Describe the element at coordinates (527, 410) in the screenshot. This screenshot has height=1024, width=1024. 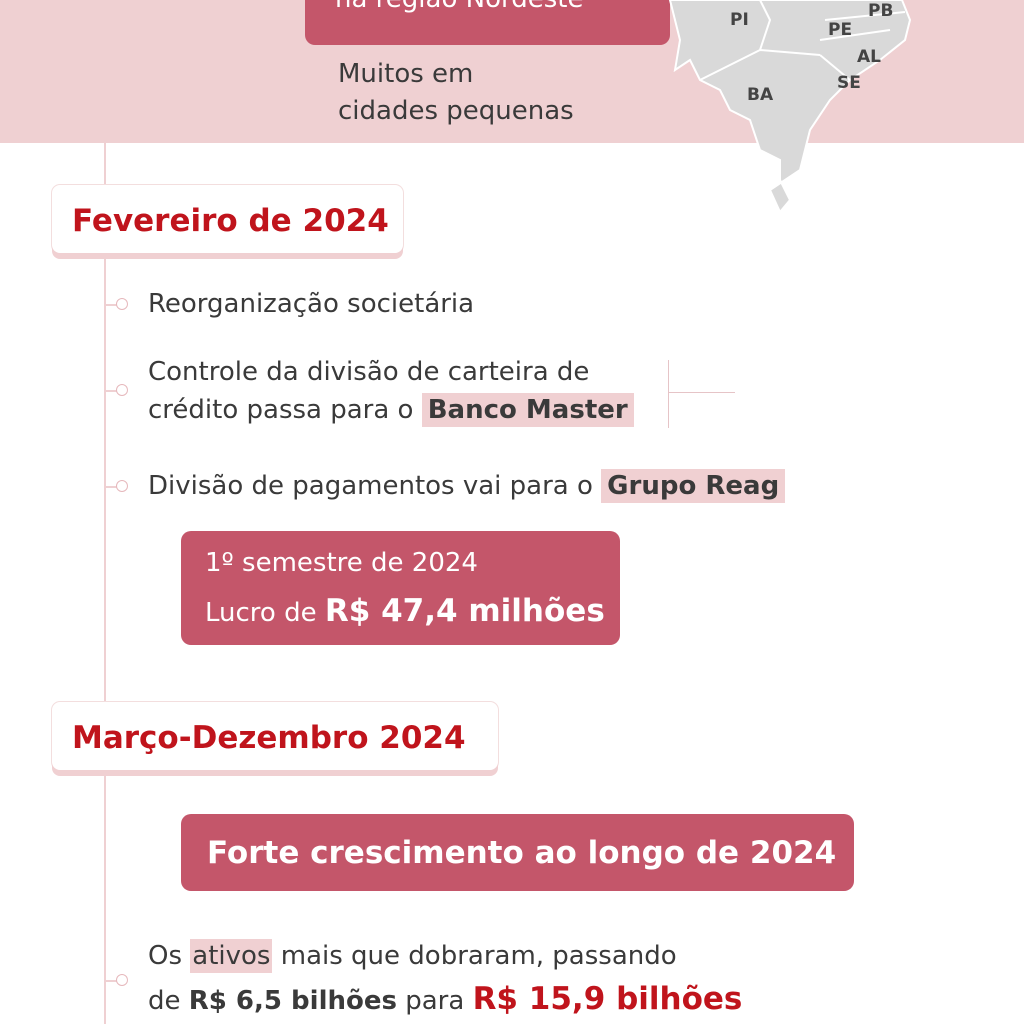
I see `item-highlight: Banco Master` at that location.